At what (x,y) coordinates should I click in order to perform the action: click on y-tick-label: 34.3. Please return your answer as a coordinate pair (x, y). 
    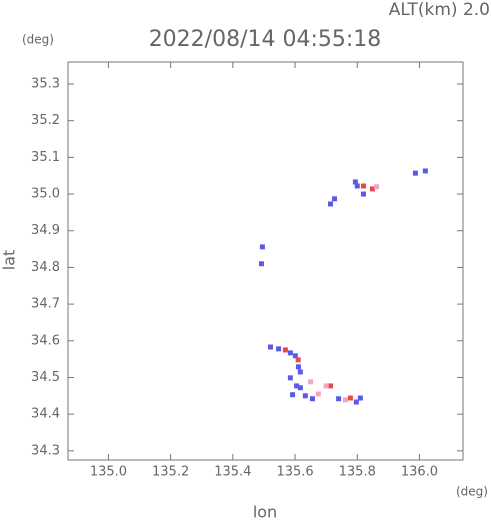
    Looking at the image, I should click on (45, 450).